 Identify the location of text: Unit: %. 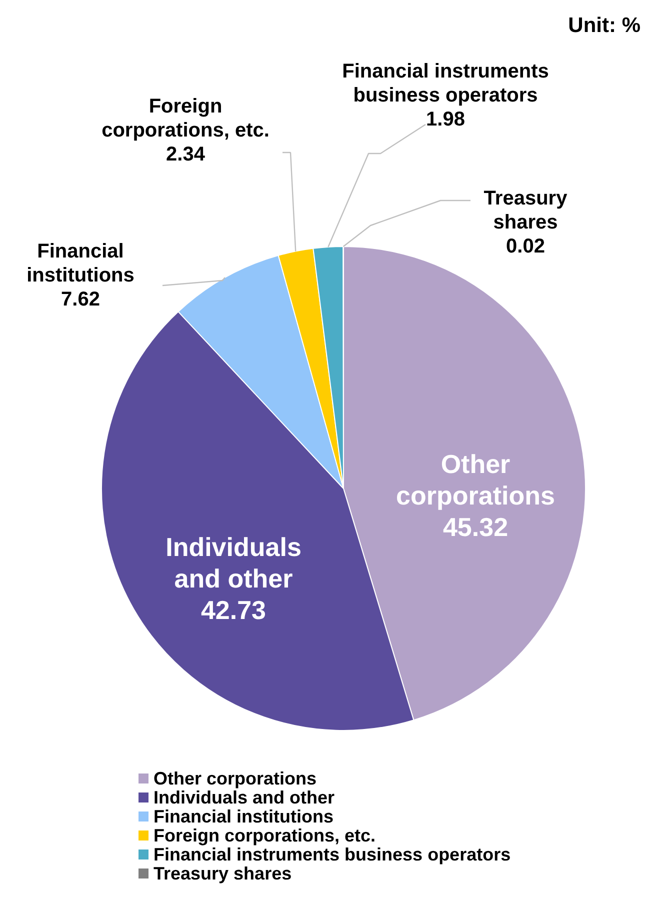
(604, 25).